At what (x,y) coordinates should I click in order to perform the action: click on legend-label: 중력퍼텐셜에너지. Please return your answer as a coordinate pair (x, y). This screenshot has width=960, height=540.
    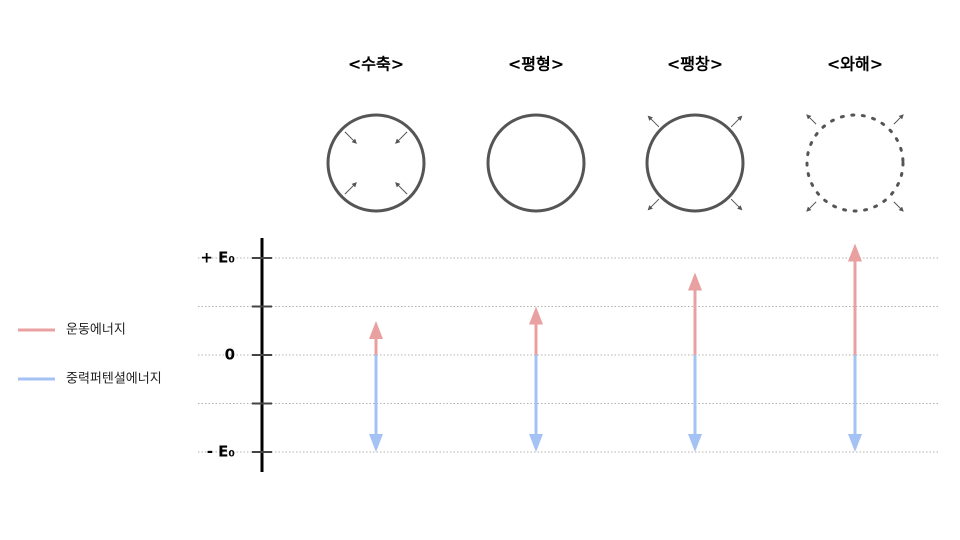
    Looking at the image, I should click on (114, 379).